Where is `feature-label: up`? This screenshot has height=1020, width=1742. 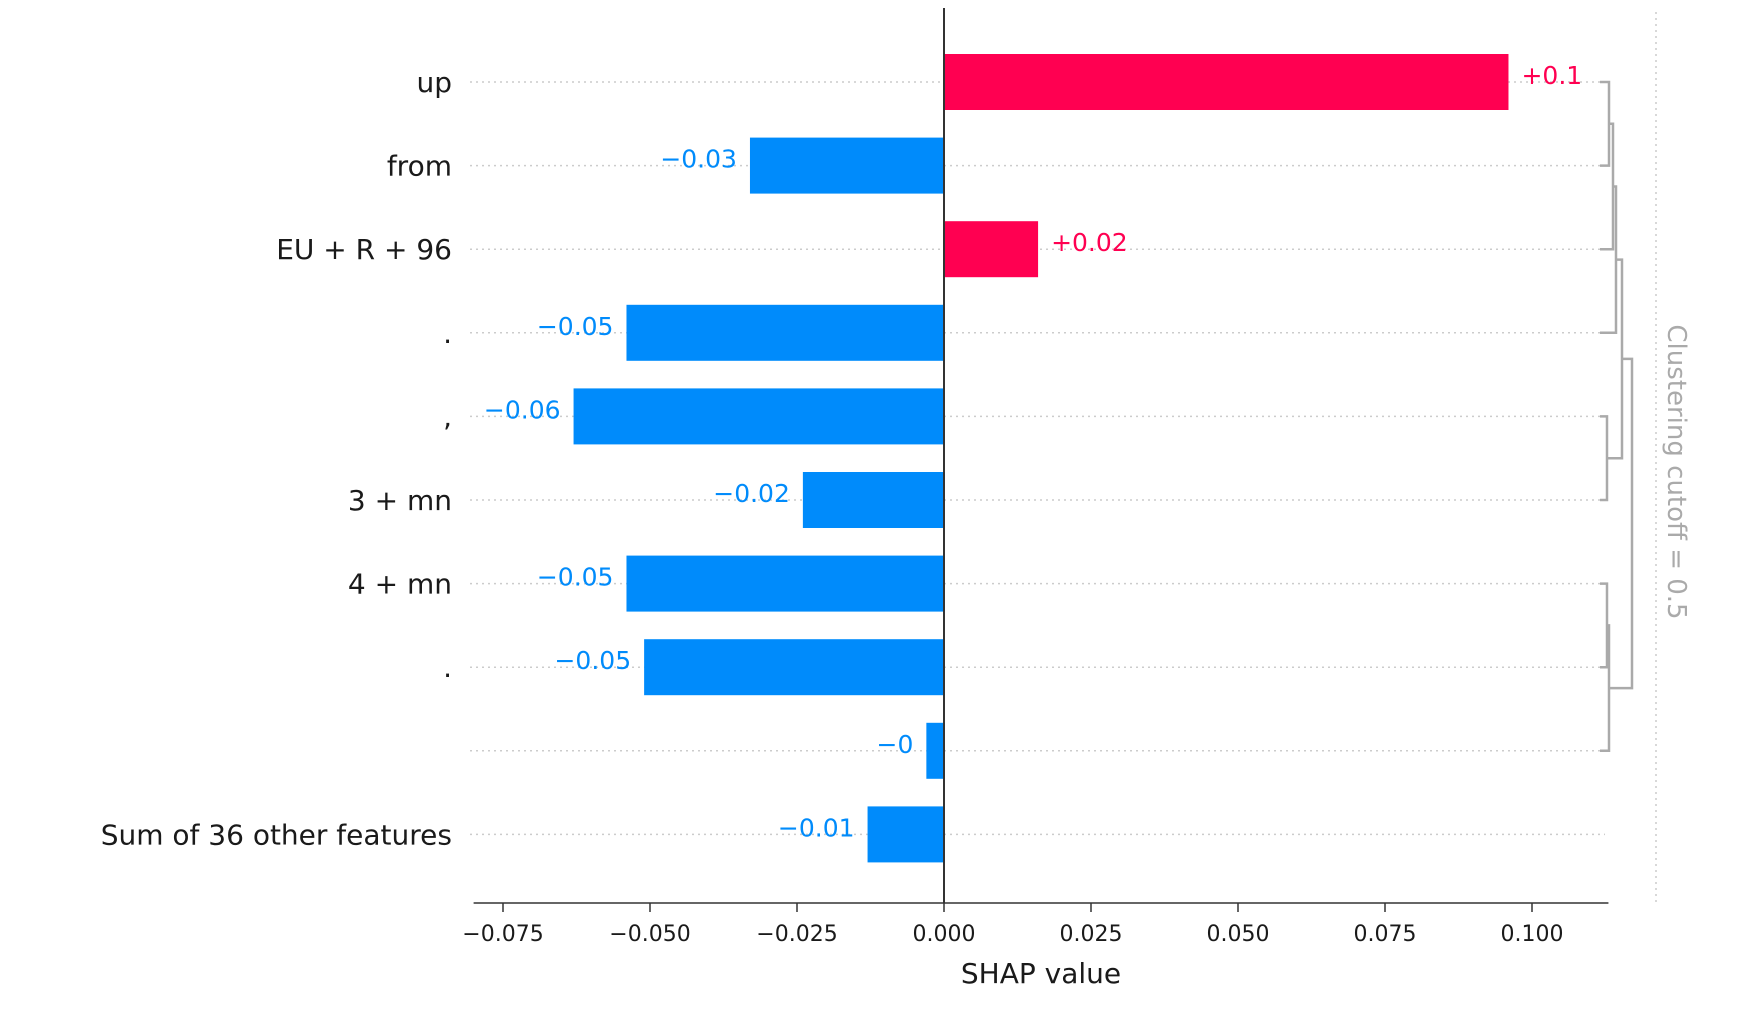 feature-label: up is located at coordinates (434, 82).